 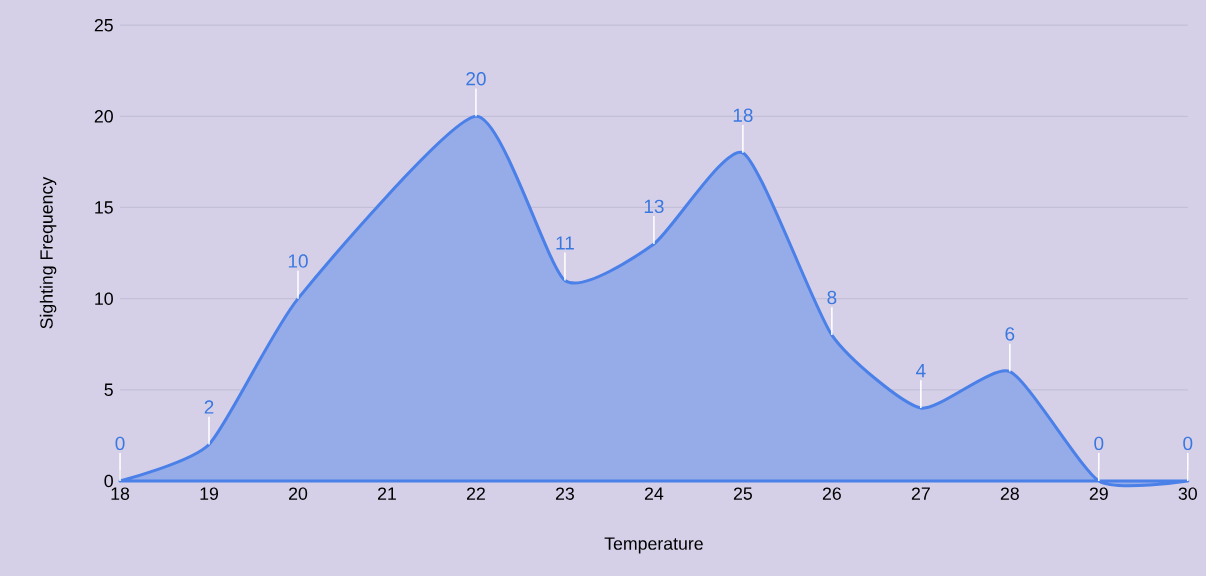 I want to click on x-tick-label: 23, so click(x=564, y=493).